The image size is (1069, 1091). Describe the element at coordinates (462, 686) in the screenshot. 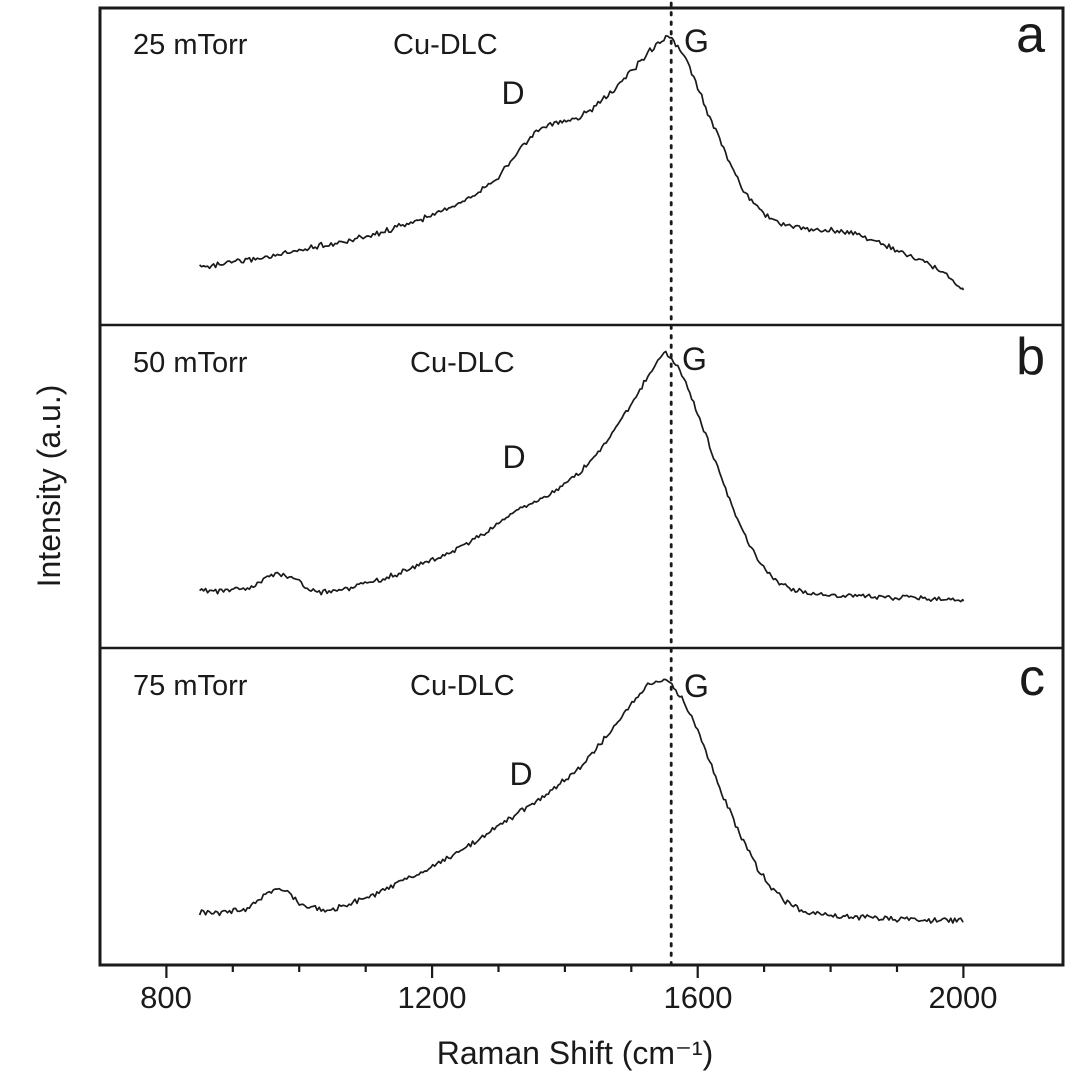

I see `panel-c-sample-label: Cu-DLC` at that location.